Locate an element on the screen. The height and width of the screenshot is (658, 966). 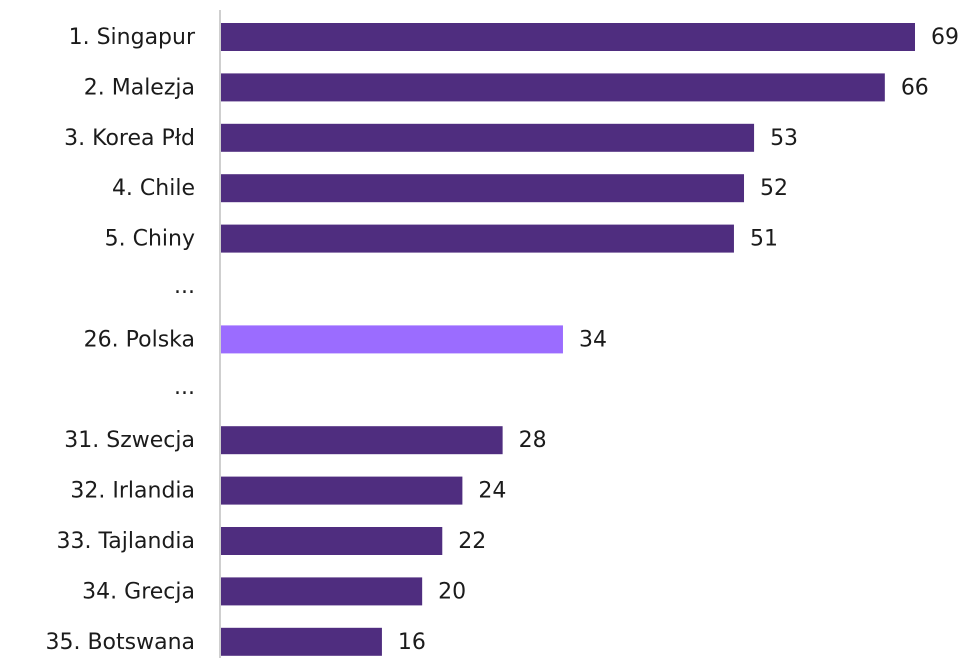
bar-4-chile is located at coordinates (483, 188).